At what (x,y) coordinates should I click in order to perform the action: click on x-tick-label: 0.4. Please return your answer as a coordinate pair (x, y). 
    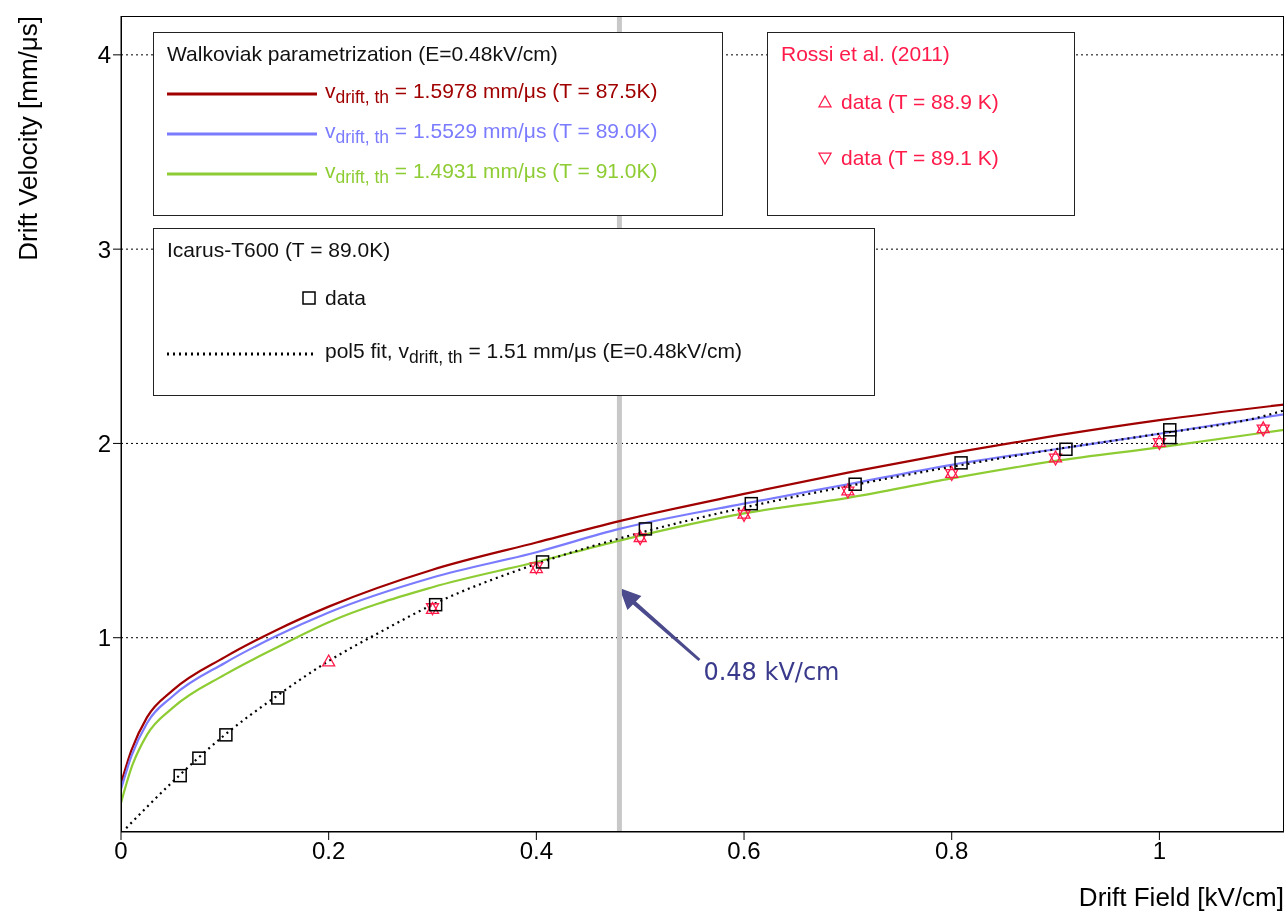
    Looking at the image, I should click on (536, 851).